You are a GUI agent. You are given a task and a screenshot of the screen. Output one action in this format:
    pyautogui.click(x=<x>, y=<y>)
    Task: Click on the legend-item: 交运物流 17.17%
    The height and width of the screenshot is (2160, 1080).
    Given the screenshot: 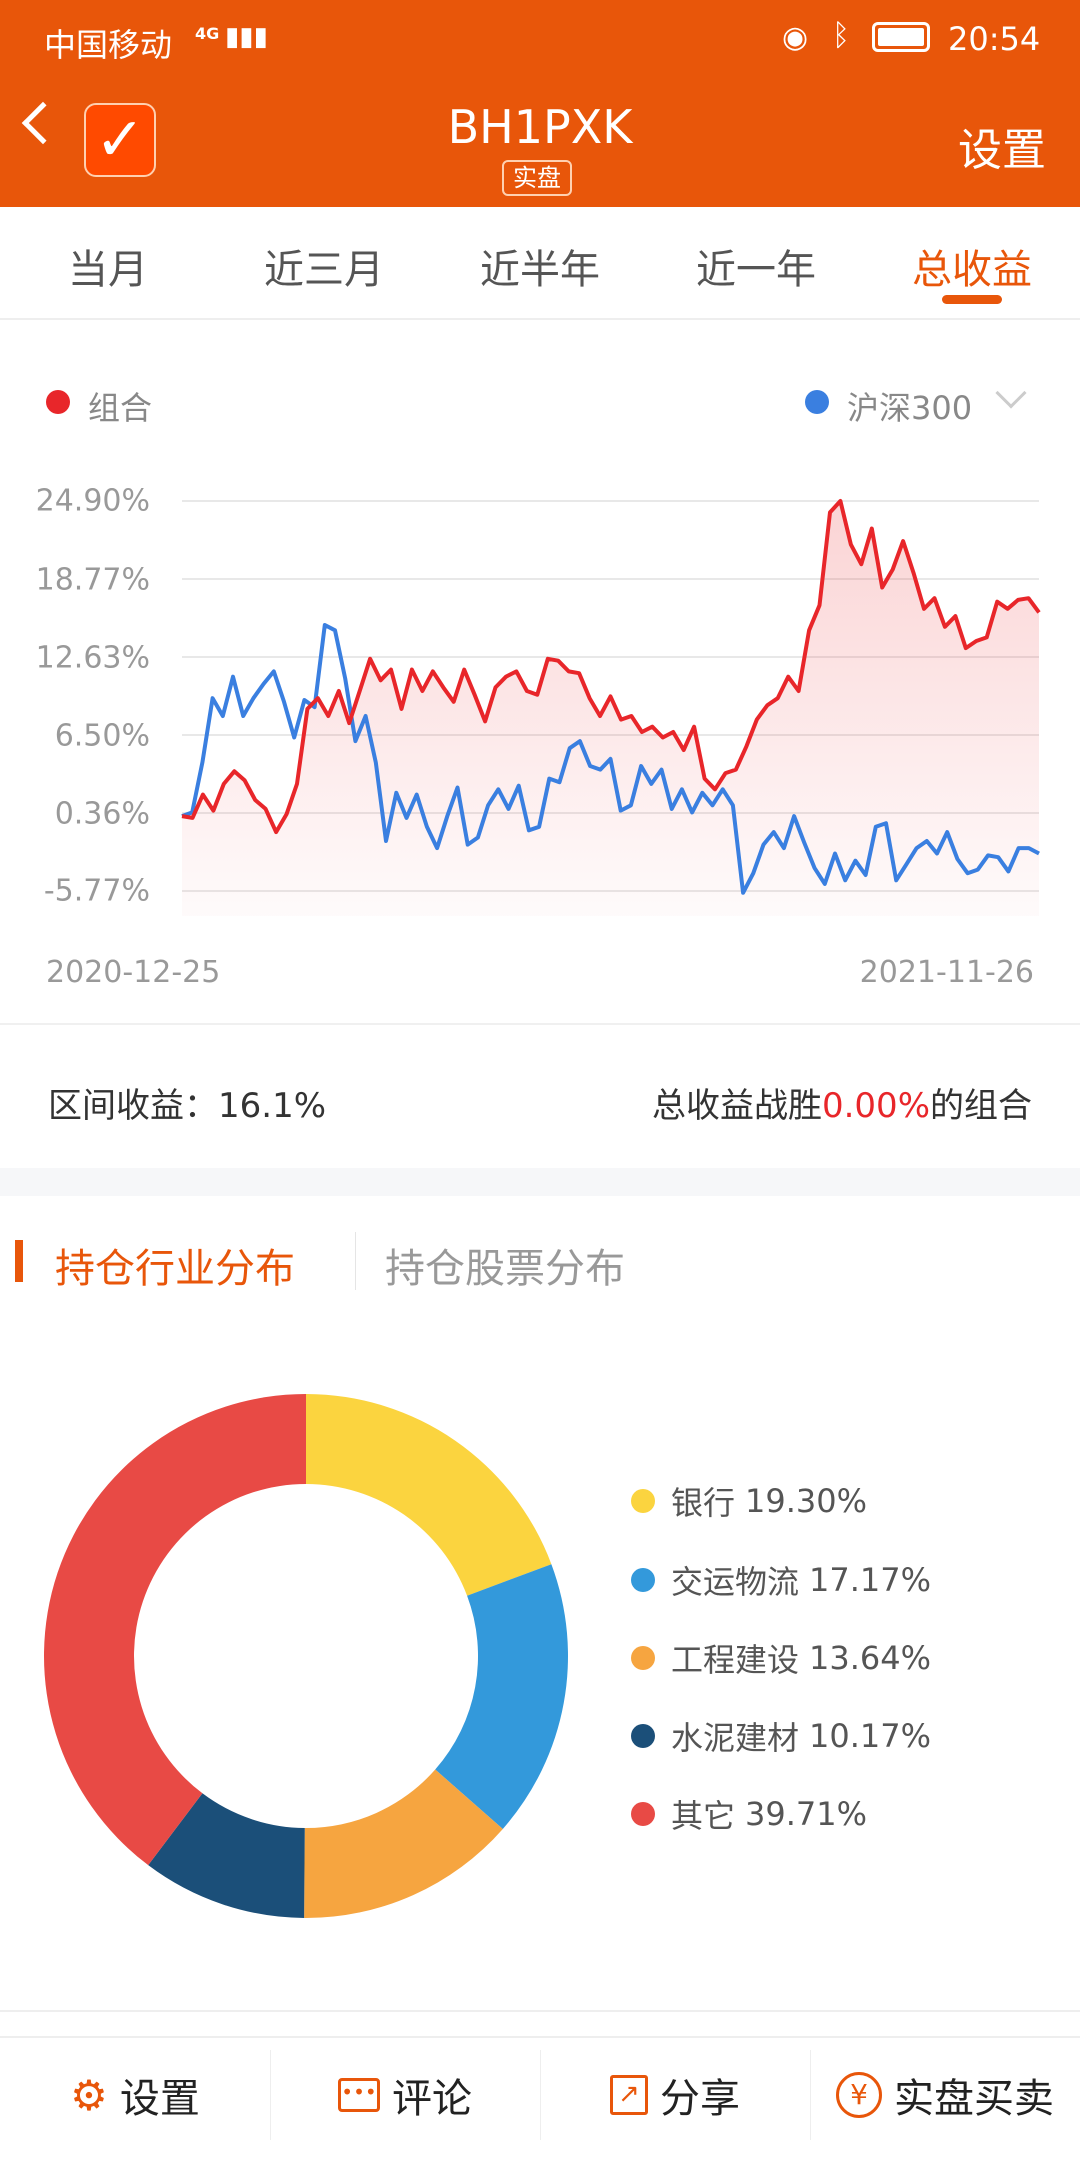 What is the action you would take?
    pyautogui.click(x=781, y=1580)
    